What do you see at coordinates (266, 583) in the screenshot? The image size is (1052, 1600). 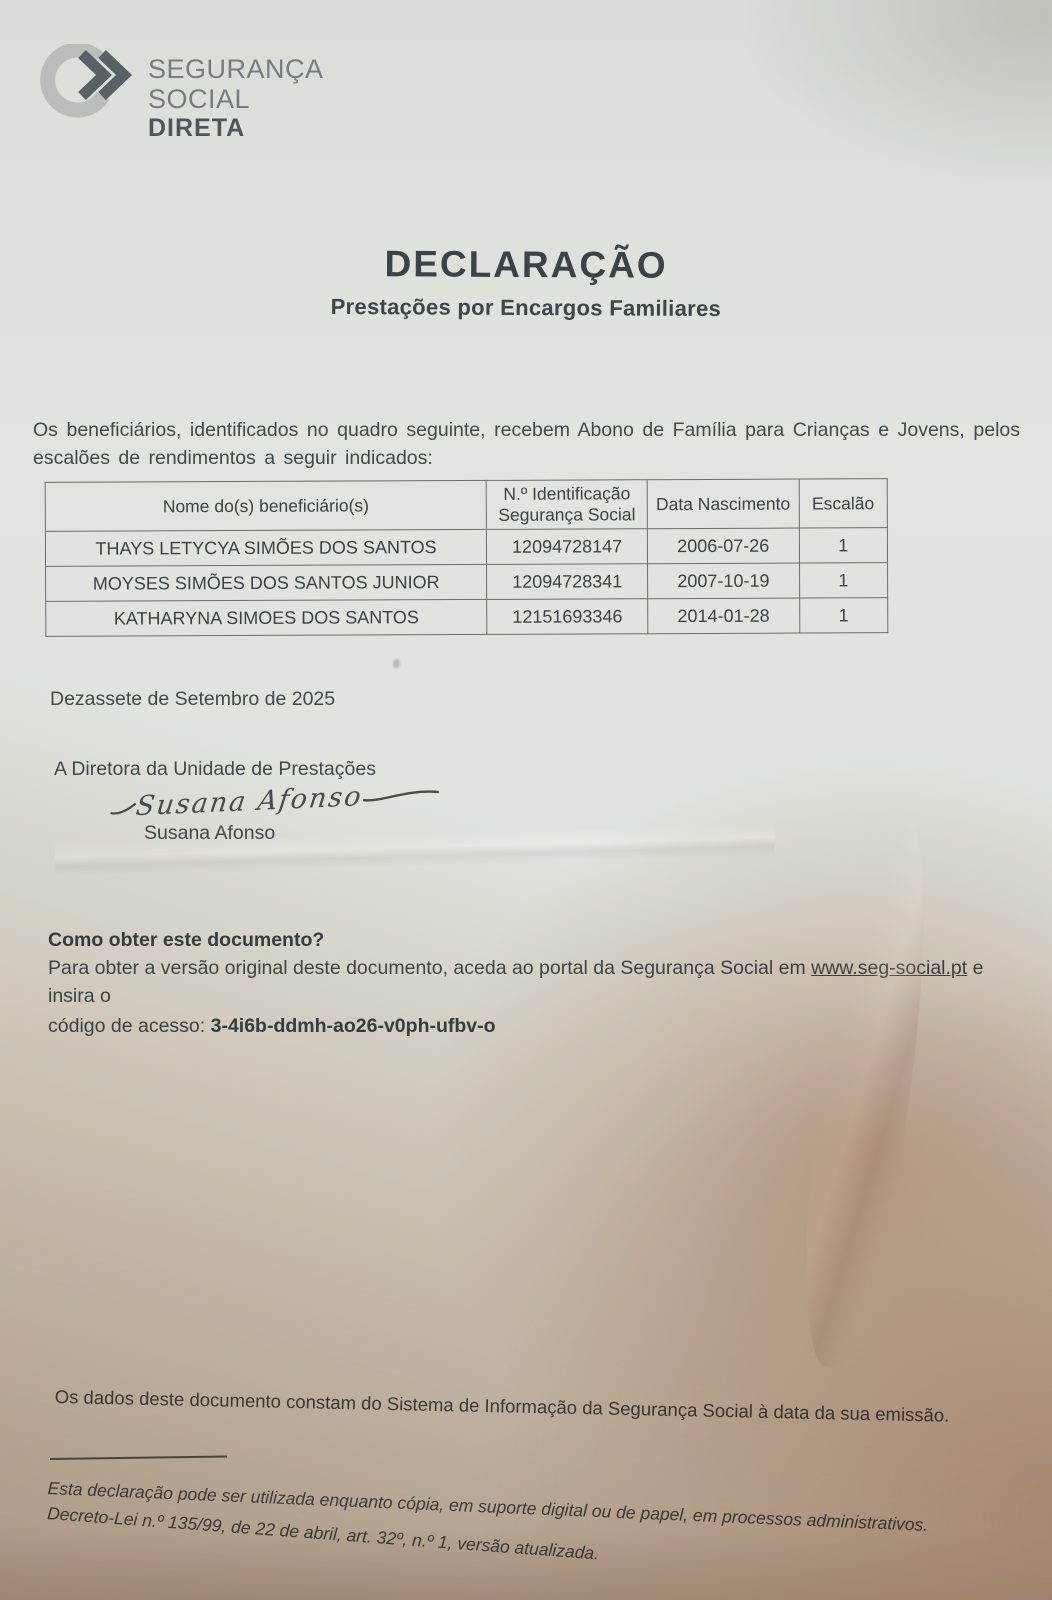 I see `cell-beneficiary-name: MOYSES SIMÕES DOS SANTOS JUNIOR` at bounding box center [266, 583].